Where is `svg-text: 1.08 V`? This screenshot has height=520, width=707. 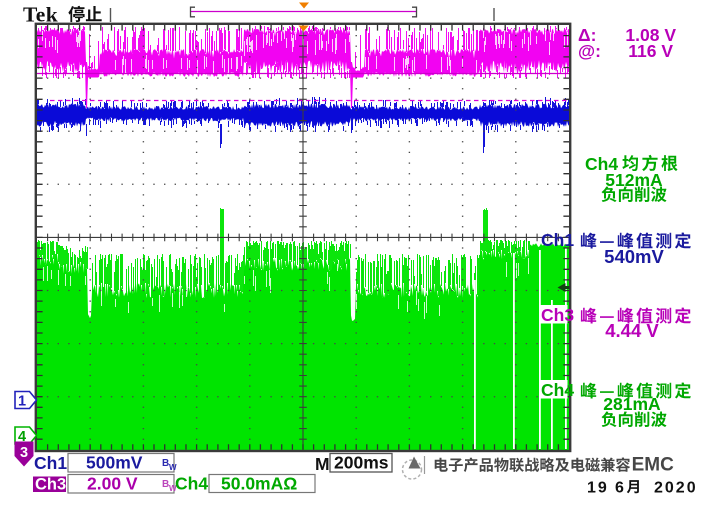 svg-text: 1.08 V is located at coordinates (650, 35).